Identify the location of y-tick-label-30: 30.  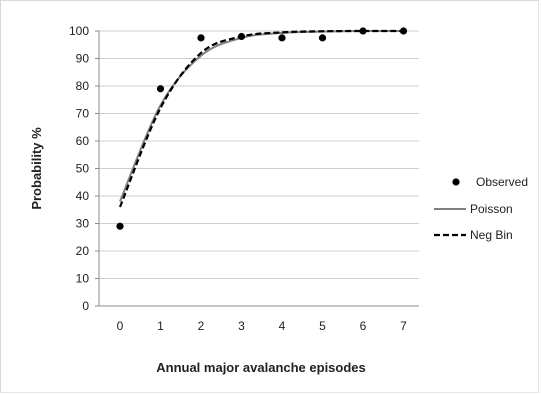
(83, 224).